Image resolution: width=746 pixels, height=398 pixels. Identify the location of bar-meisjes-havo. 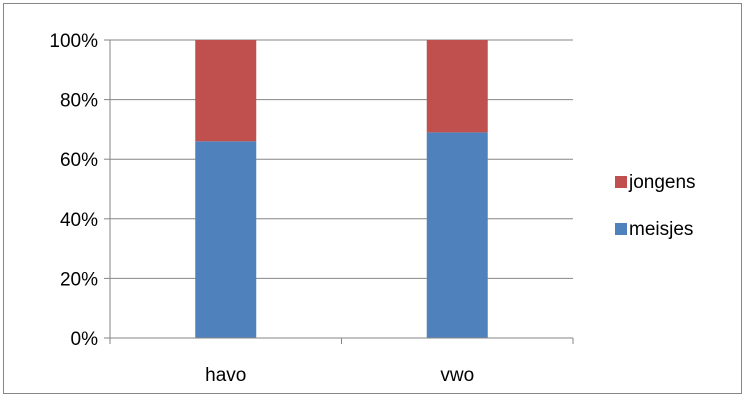
(226, 239).